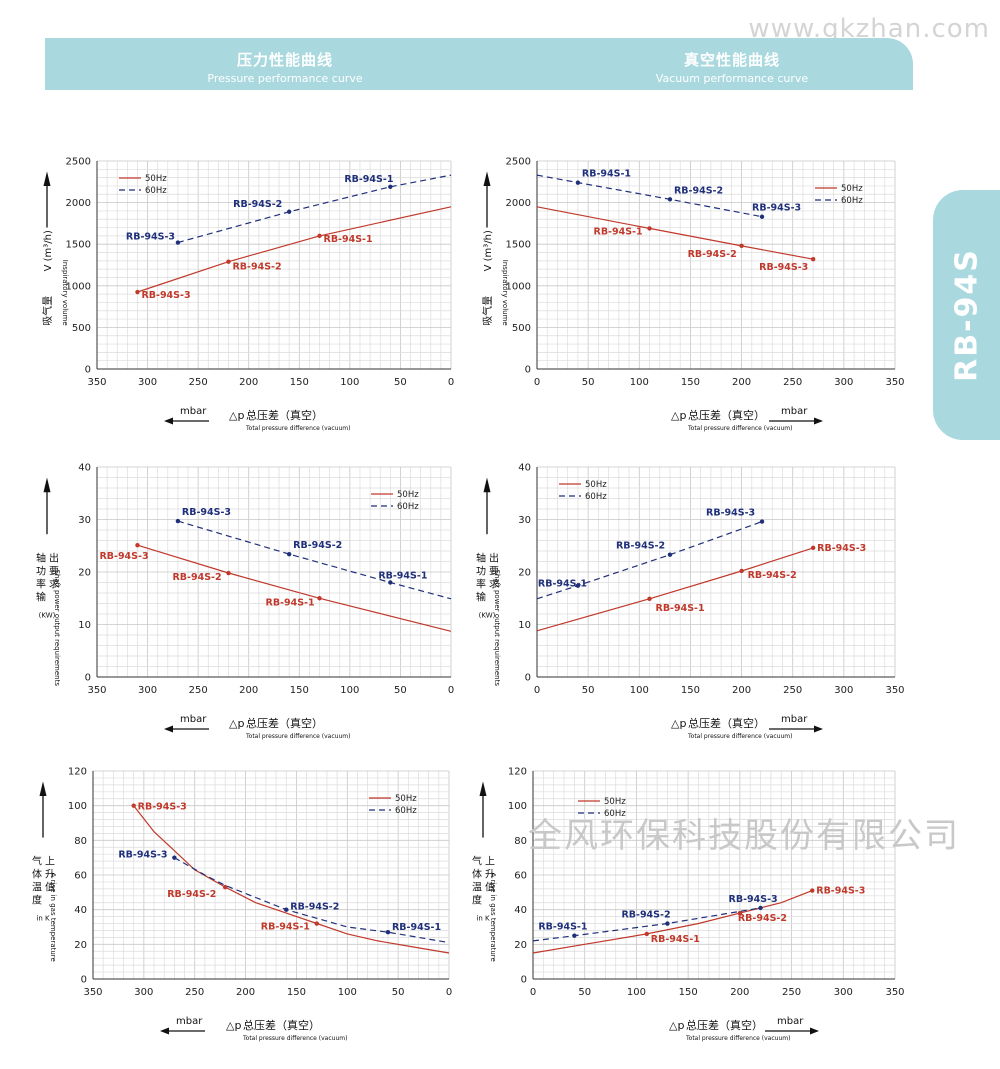 The height and width of the screenshot is (1069, 1000). Describe the element at coordinates (65, 293) in the screenshot. I see `y-label-en: Inspiratory volume` at that location.